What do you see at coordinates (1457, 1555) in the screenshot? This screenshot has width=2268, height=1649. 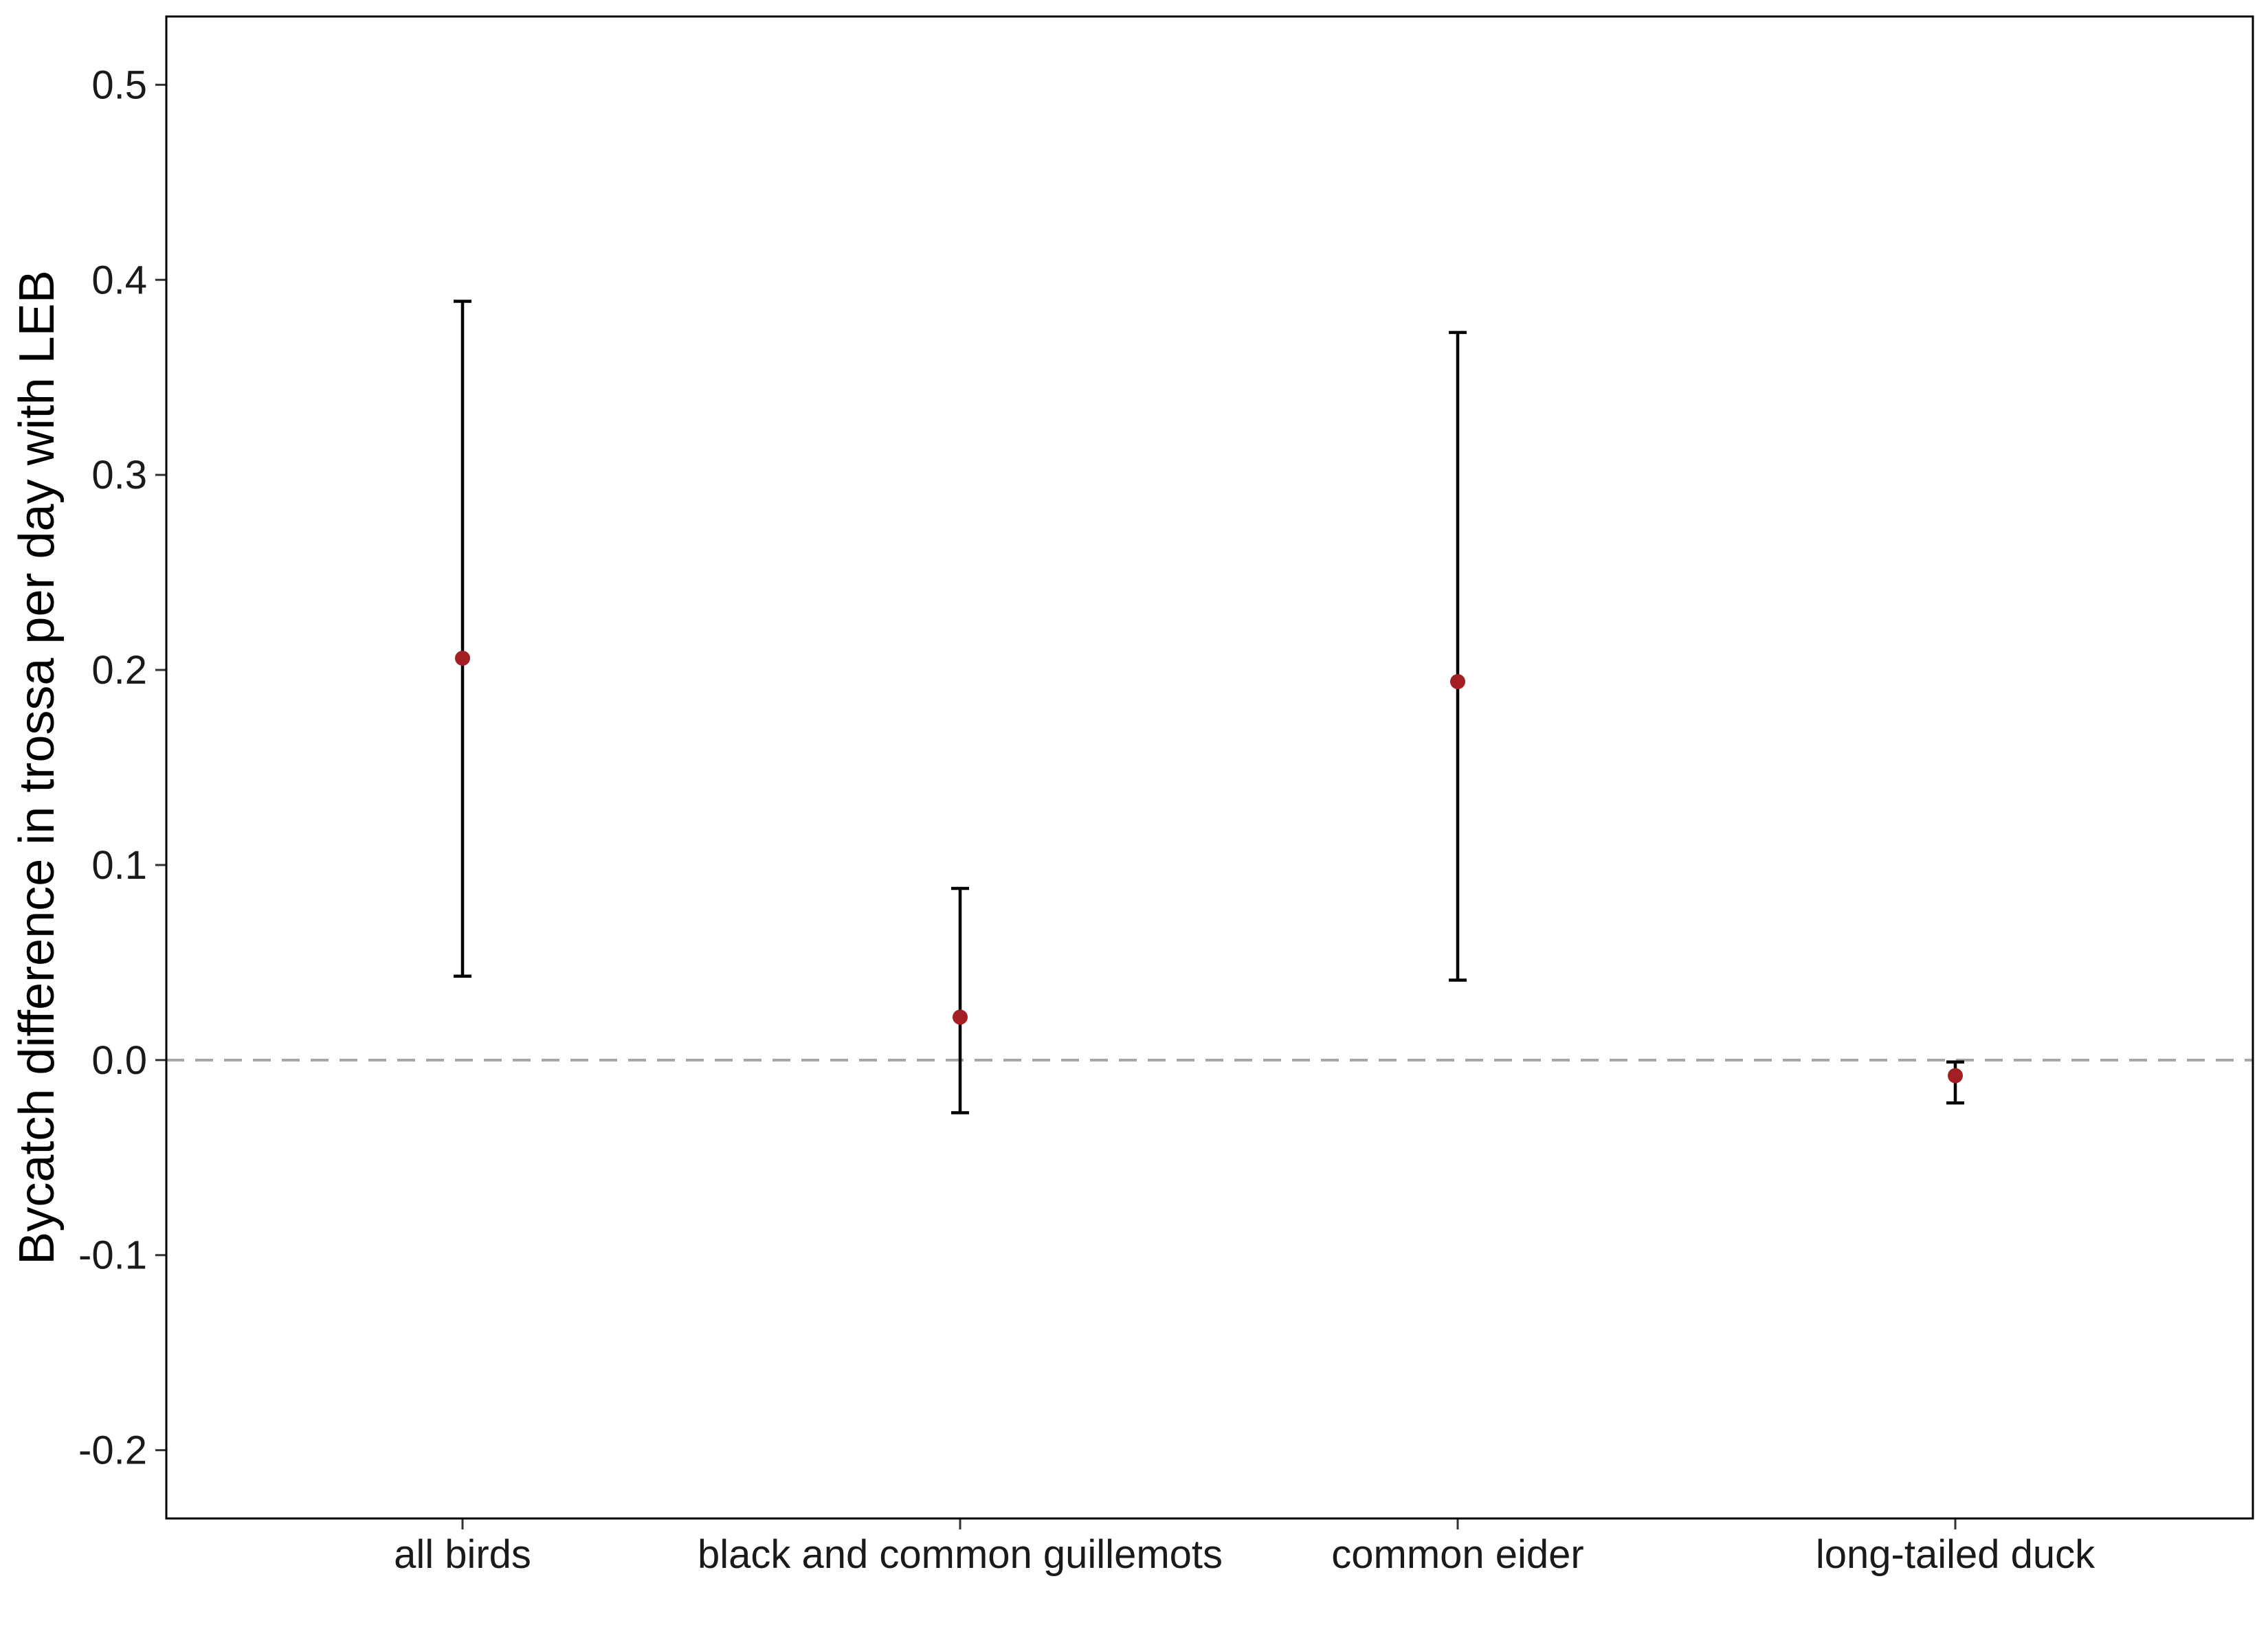 I see `x-tick-label: common eider` at bounding box center [1457, 1555].